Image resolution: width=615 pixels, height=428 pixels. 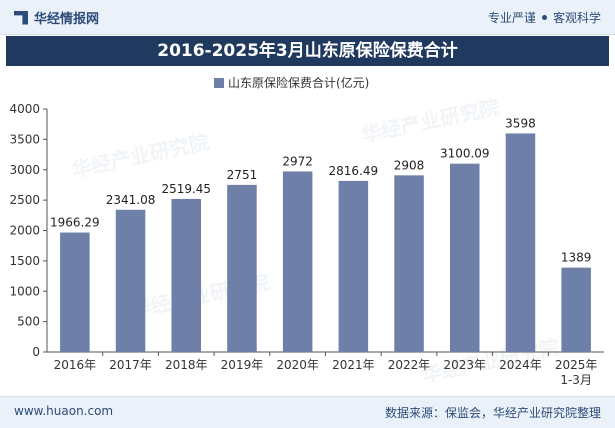 I want to click on y-tick-label: 3000, so click(x=24, y=170).